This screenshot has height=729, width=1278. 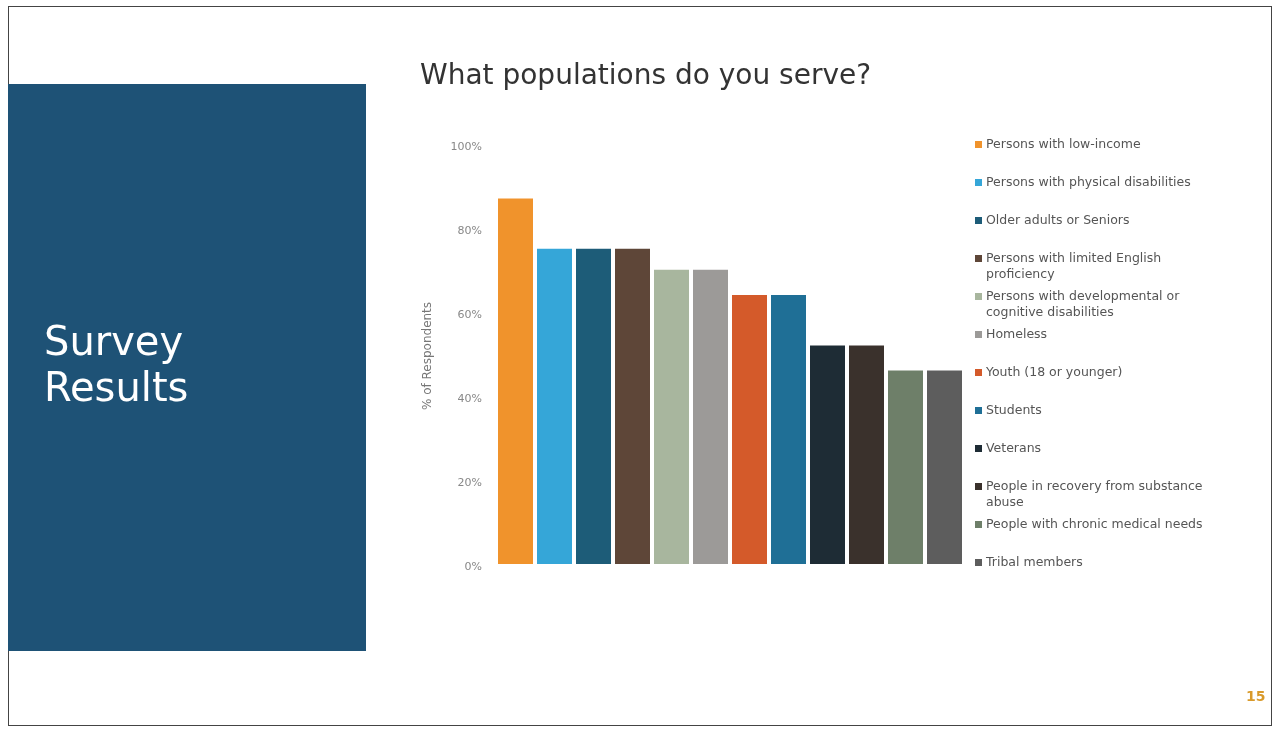 What do you see at coordinates (1014, 410) in the screenshot?
I see `legend-label: Students` at bounding box center [1014, 410].